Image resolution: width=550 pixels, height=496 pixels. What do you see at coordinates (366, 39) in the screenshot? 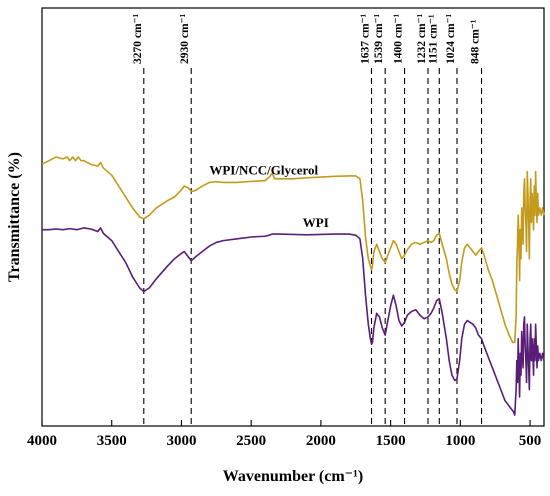
I see `peak-marker-label: 1637 cm⁻¹` at bounding box center [366, 39].